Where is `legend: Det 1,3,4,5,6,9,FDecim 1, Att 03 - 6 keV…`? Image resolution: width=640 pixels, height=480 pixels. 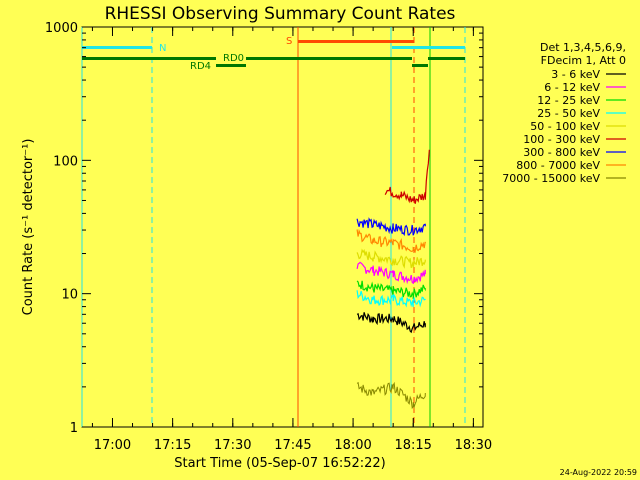 legend: Det 1,3,4,5,6,9,FDecim 1, Att 03 - 6 keV… is located at coordinates (564, 113).